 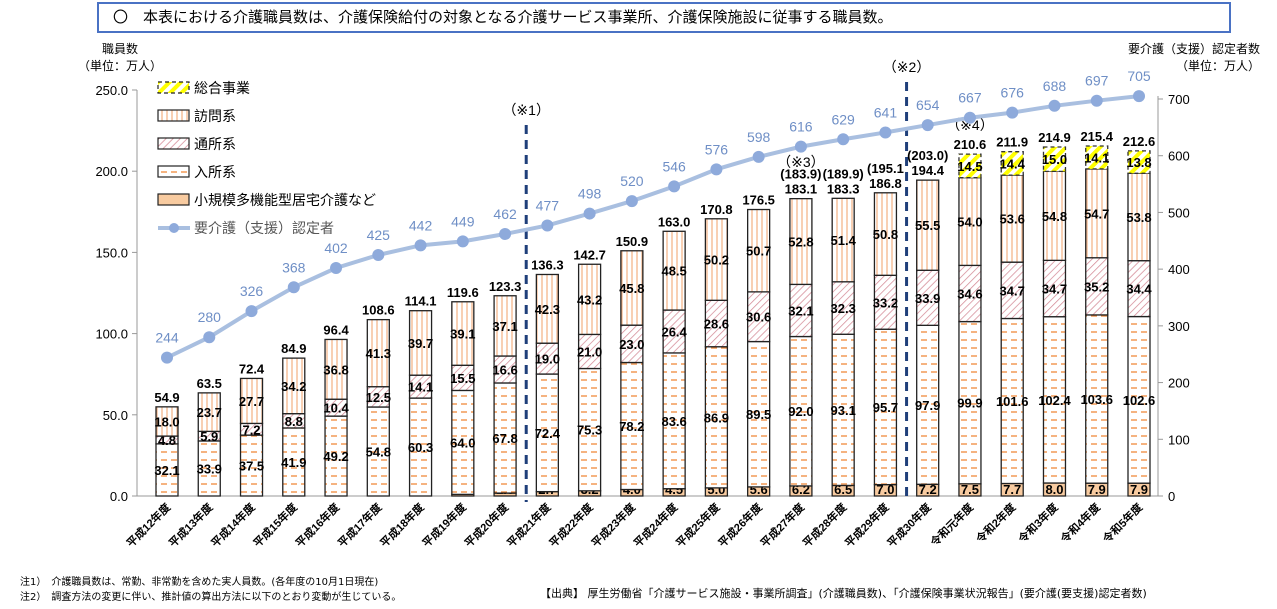 What do you see at coordinates (801, 127) in the screenshot?
I see `certified-value-label: 616` at bounding box center [801, 127].